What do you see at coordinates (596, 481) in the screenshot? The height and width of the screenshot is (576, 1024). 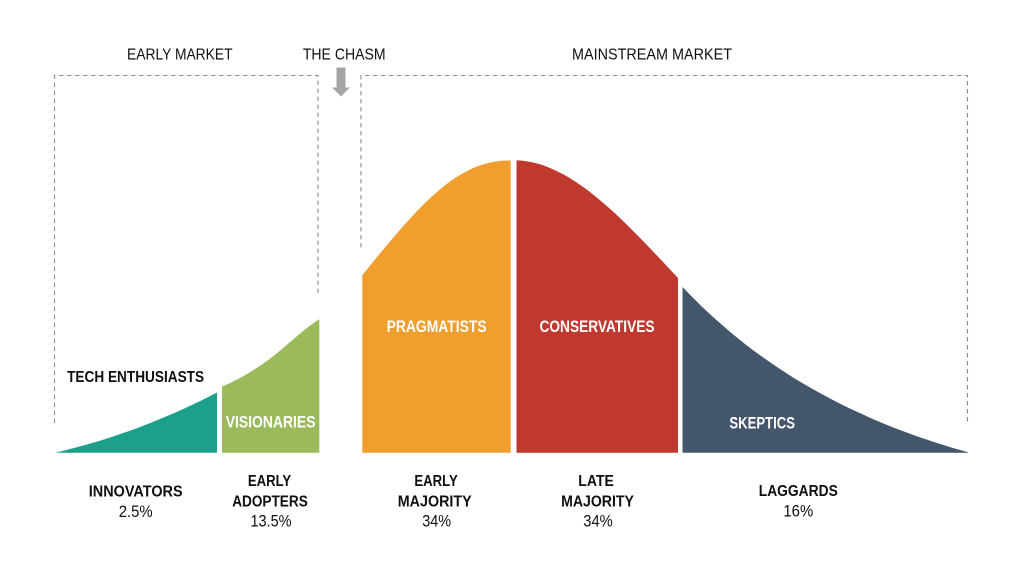 I see `svg-text: LATE` at bounding box center [596, 481].